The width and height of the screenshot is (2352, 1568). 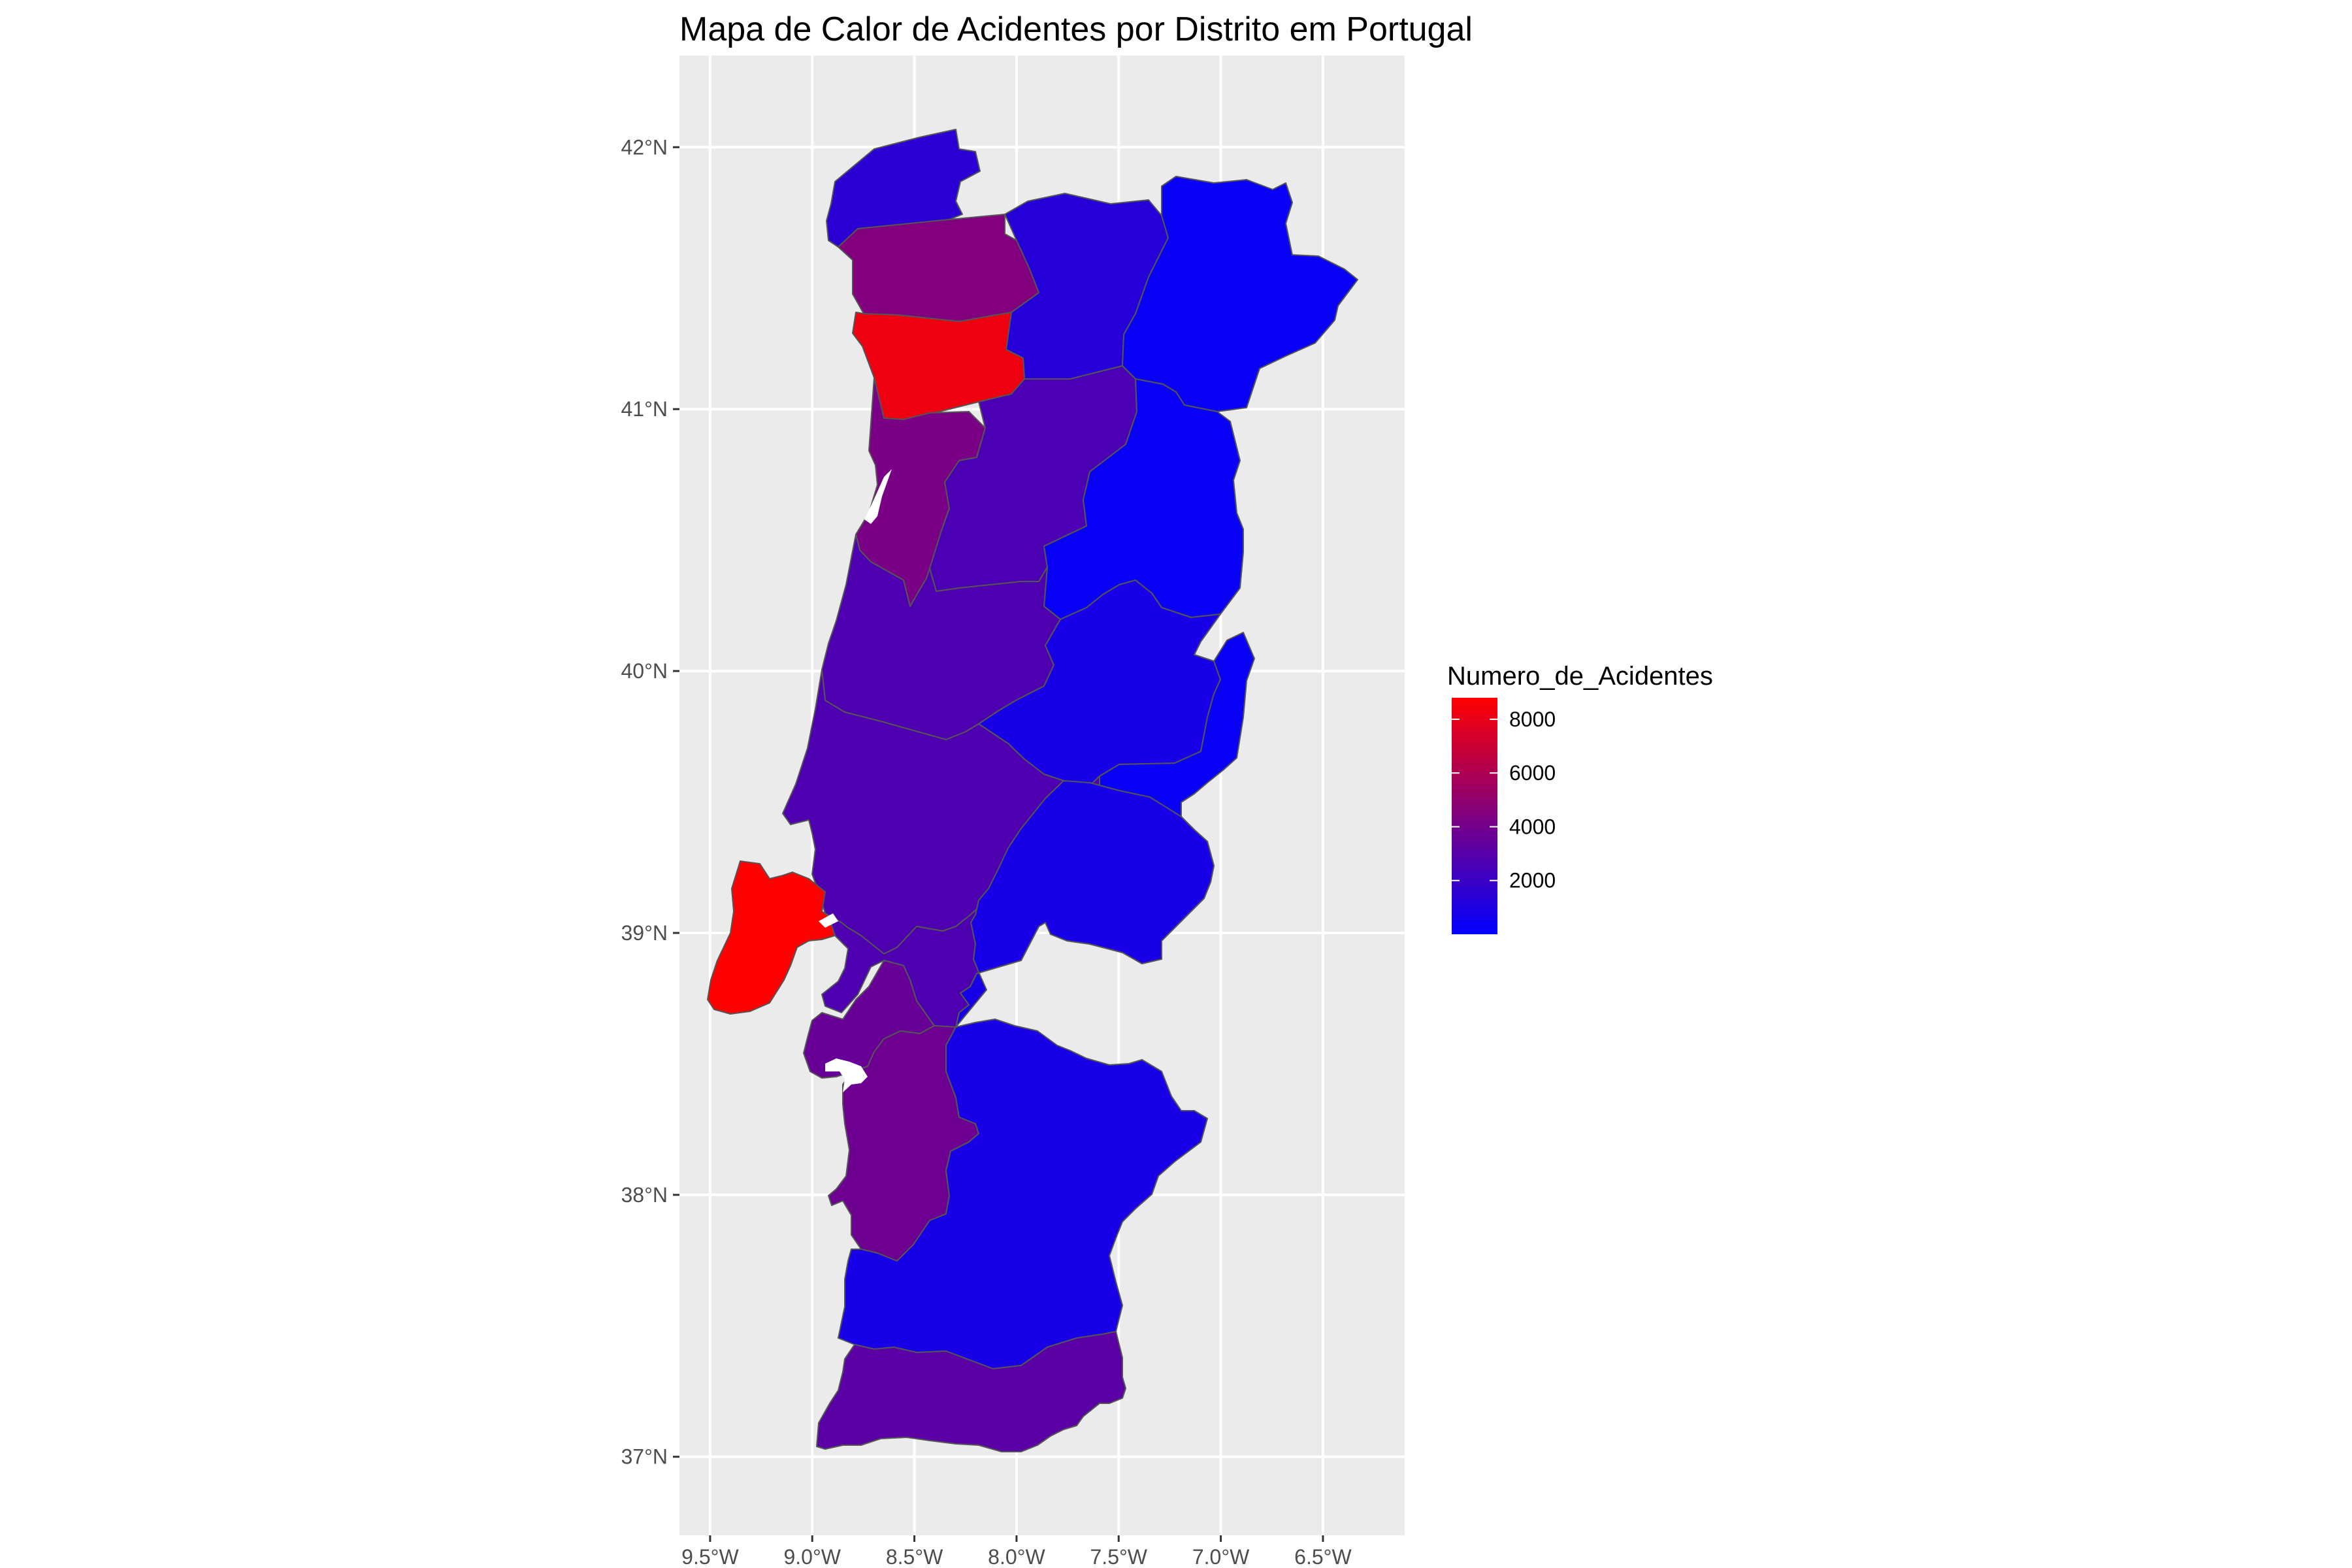 I want to click on y-tick-label: 37°N, so click(x=644, y=1457).